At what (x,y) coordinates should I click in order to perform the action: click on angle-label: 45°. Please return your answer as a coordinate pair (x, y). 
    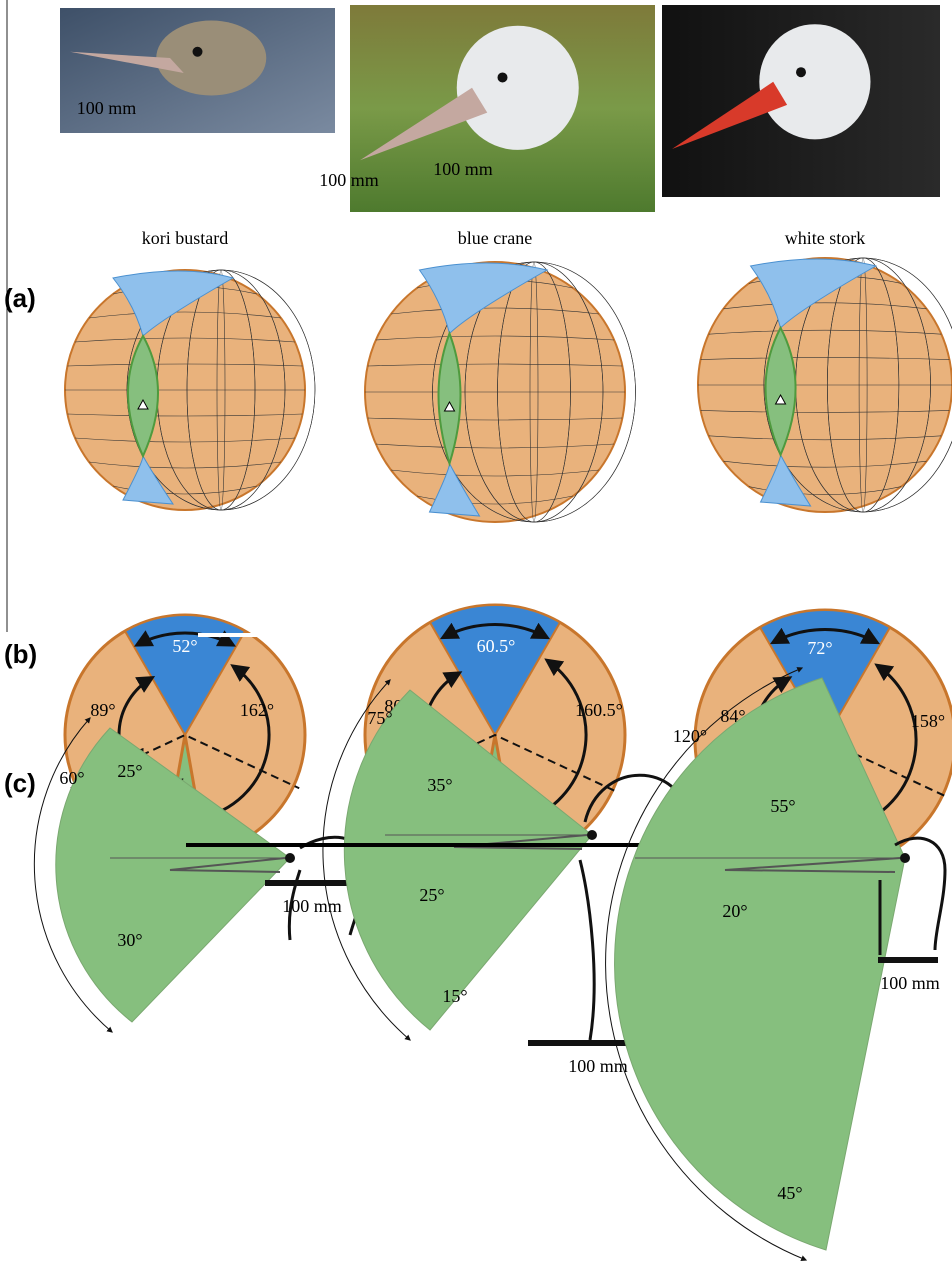
    Looking at the image, I should click on (789, 1193).